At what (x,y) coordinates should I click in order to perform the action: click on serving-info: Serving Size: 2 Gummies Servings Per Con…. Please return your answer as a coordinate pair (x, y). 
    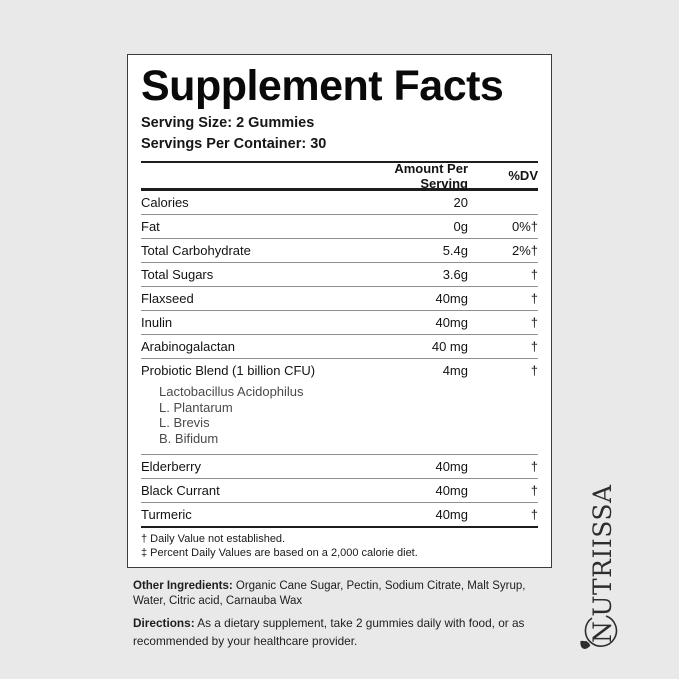
    Looking at the image, I should click on (339, 134).